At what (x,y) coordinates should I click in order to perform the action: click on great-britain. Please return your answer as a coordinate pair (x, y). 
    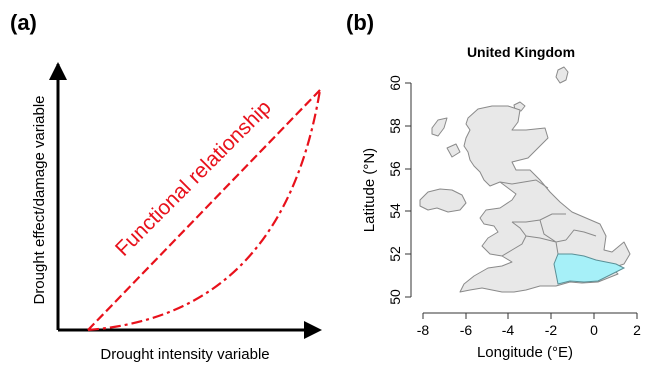
    Looking at the image, I should click on (545, 199).